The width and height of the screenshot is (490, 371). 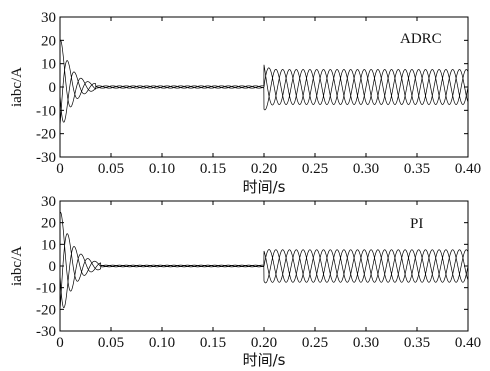 What do you see at coordinates (416, 224) in the screenshot?
I see `controller-label: PI` at bounding box center [416, 224].